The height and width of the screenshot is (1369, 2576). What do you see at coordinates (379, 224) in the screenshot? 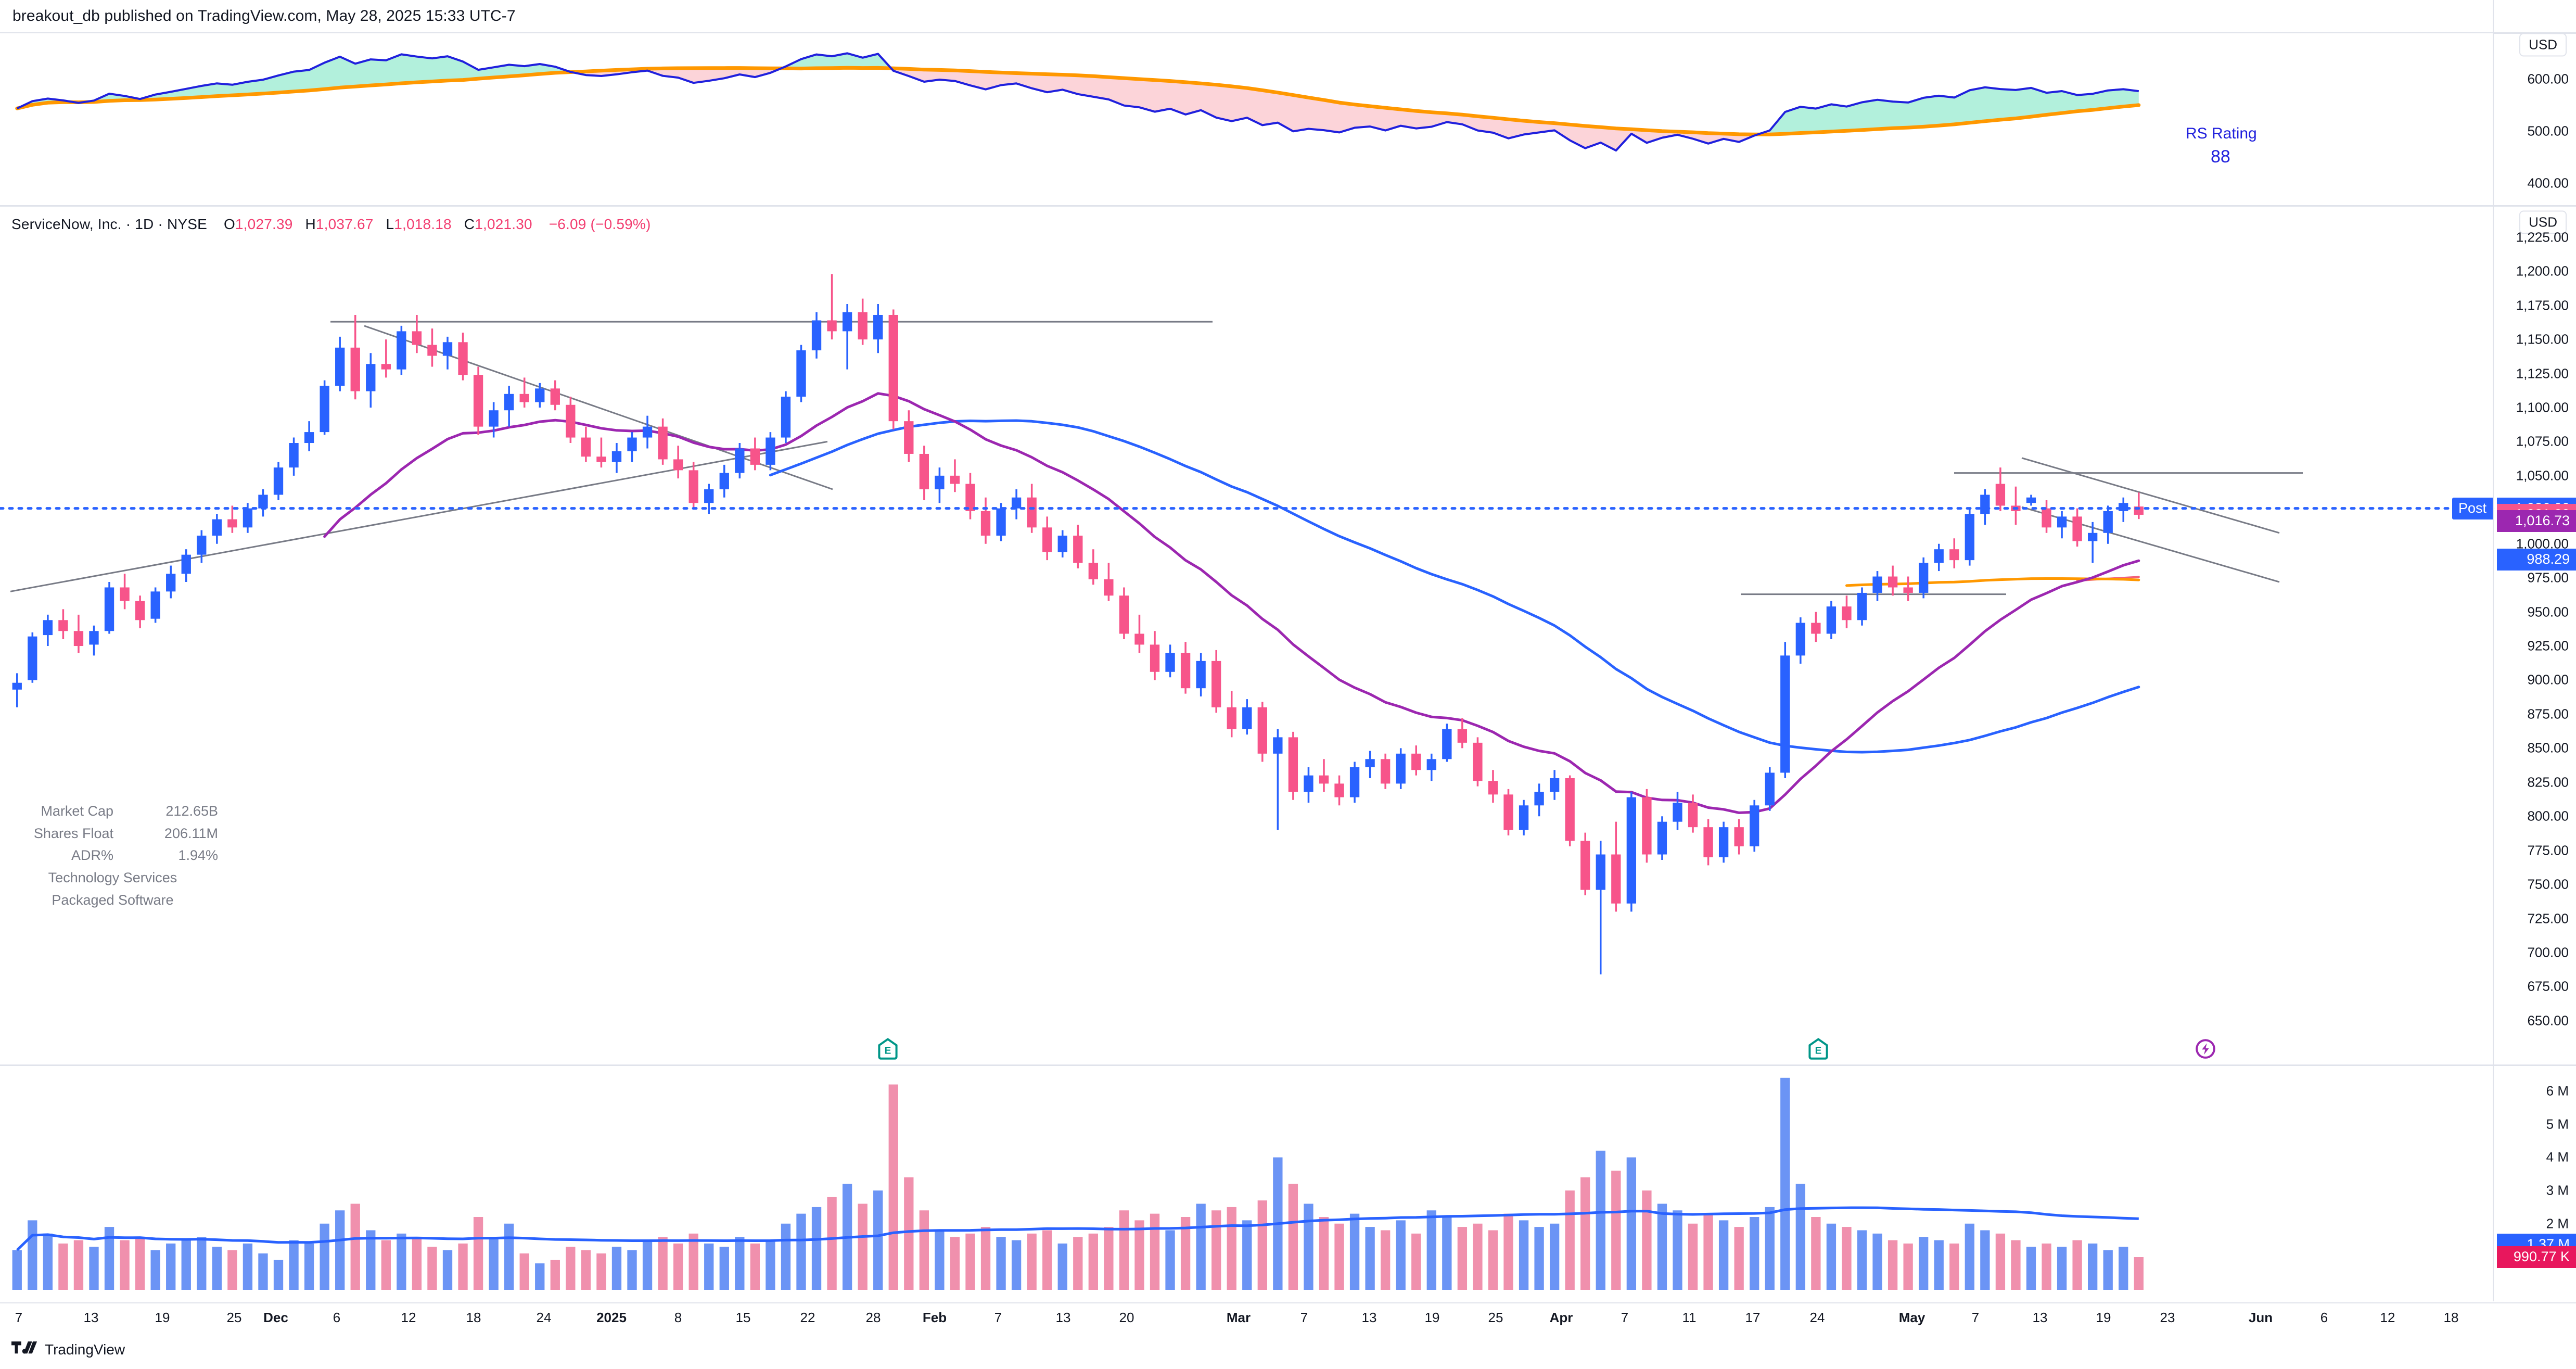
I see `legend-gap` at bounding box center [379, 224].